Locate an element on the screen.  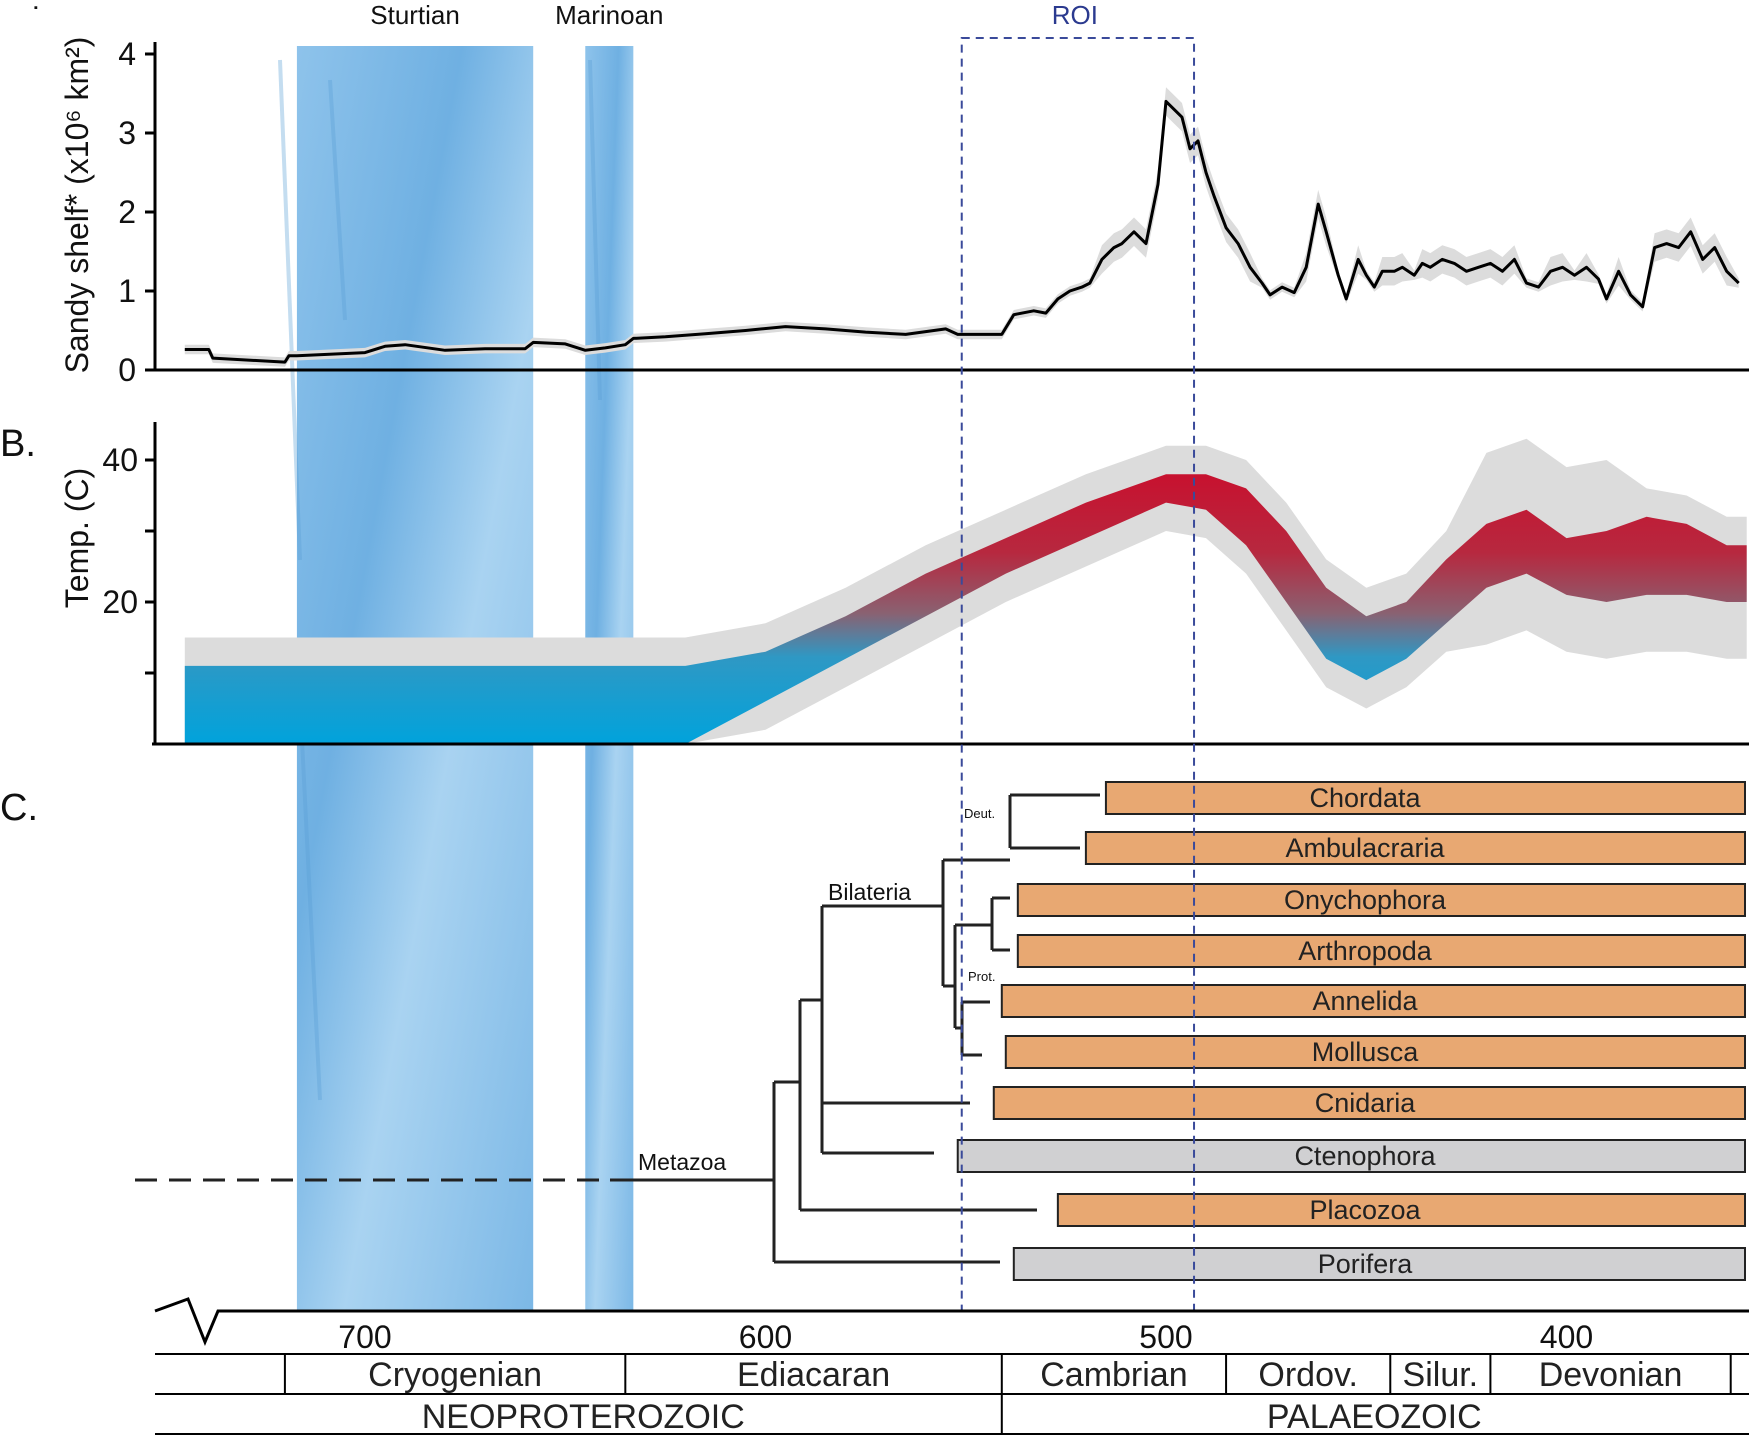
period-label-ordov: Ordov. is located at coordinates (1308, 1375).